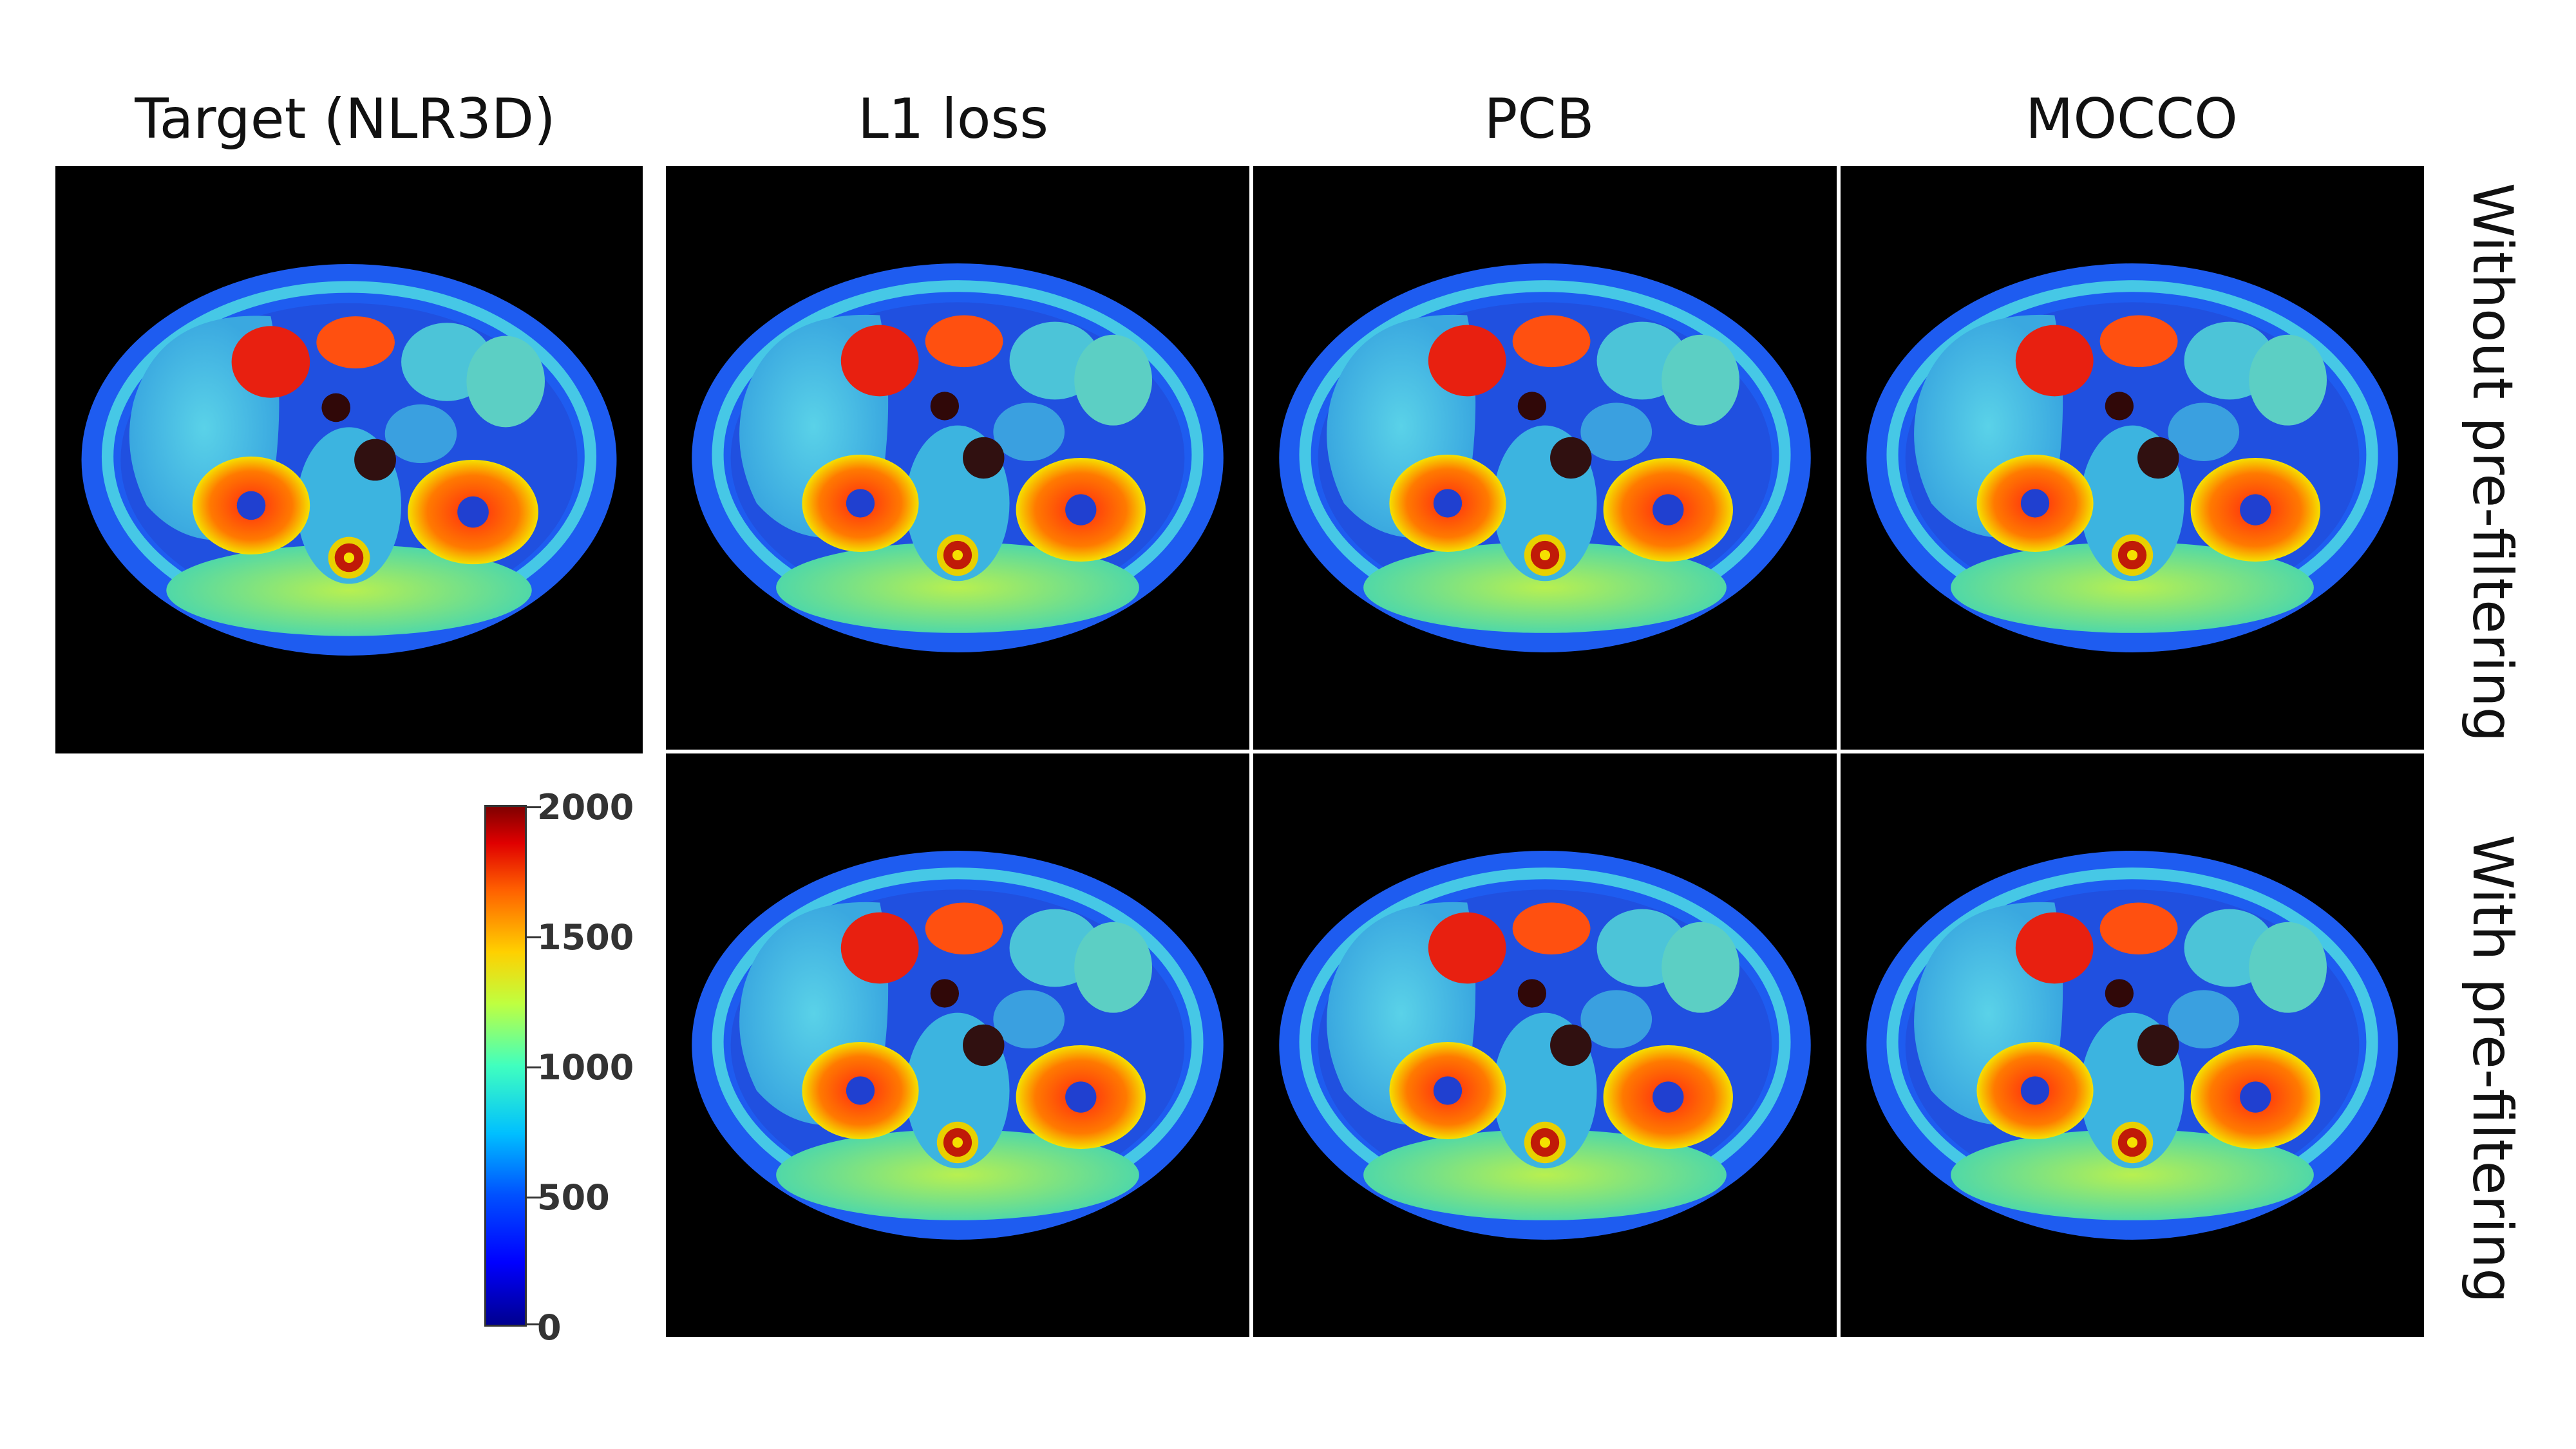 The height and width of the screenshot is (1449, 2576). What do you see at coordinates (346, 119) in the screenshot?
I see `column-title-target: Target (NLR3D)` at bounding box center [346, 119].